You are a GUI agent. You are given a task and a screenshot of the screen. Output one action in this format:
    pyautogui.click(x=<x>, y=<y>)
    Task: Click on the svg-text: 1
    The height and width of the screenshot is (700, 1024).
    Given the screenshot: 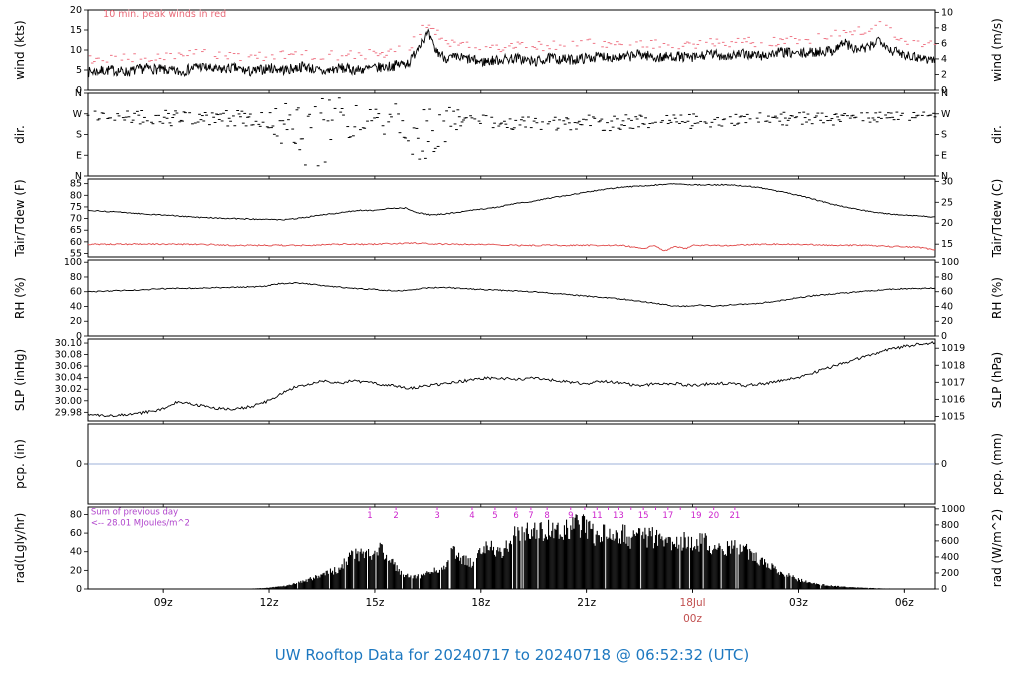 What is the action you would take?
    pyautogui.click(x=369, y=516)
    